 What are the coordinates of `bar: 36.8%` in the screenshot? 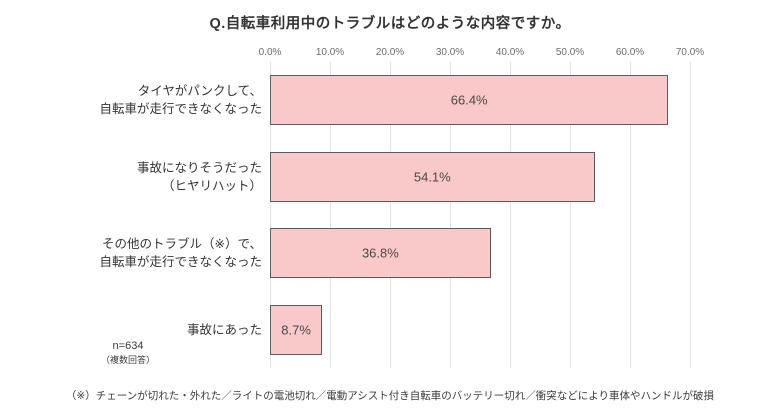 It's located at (380, 253).